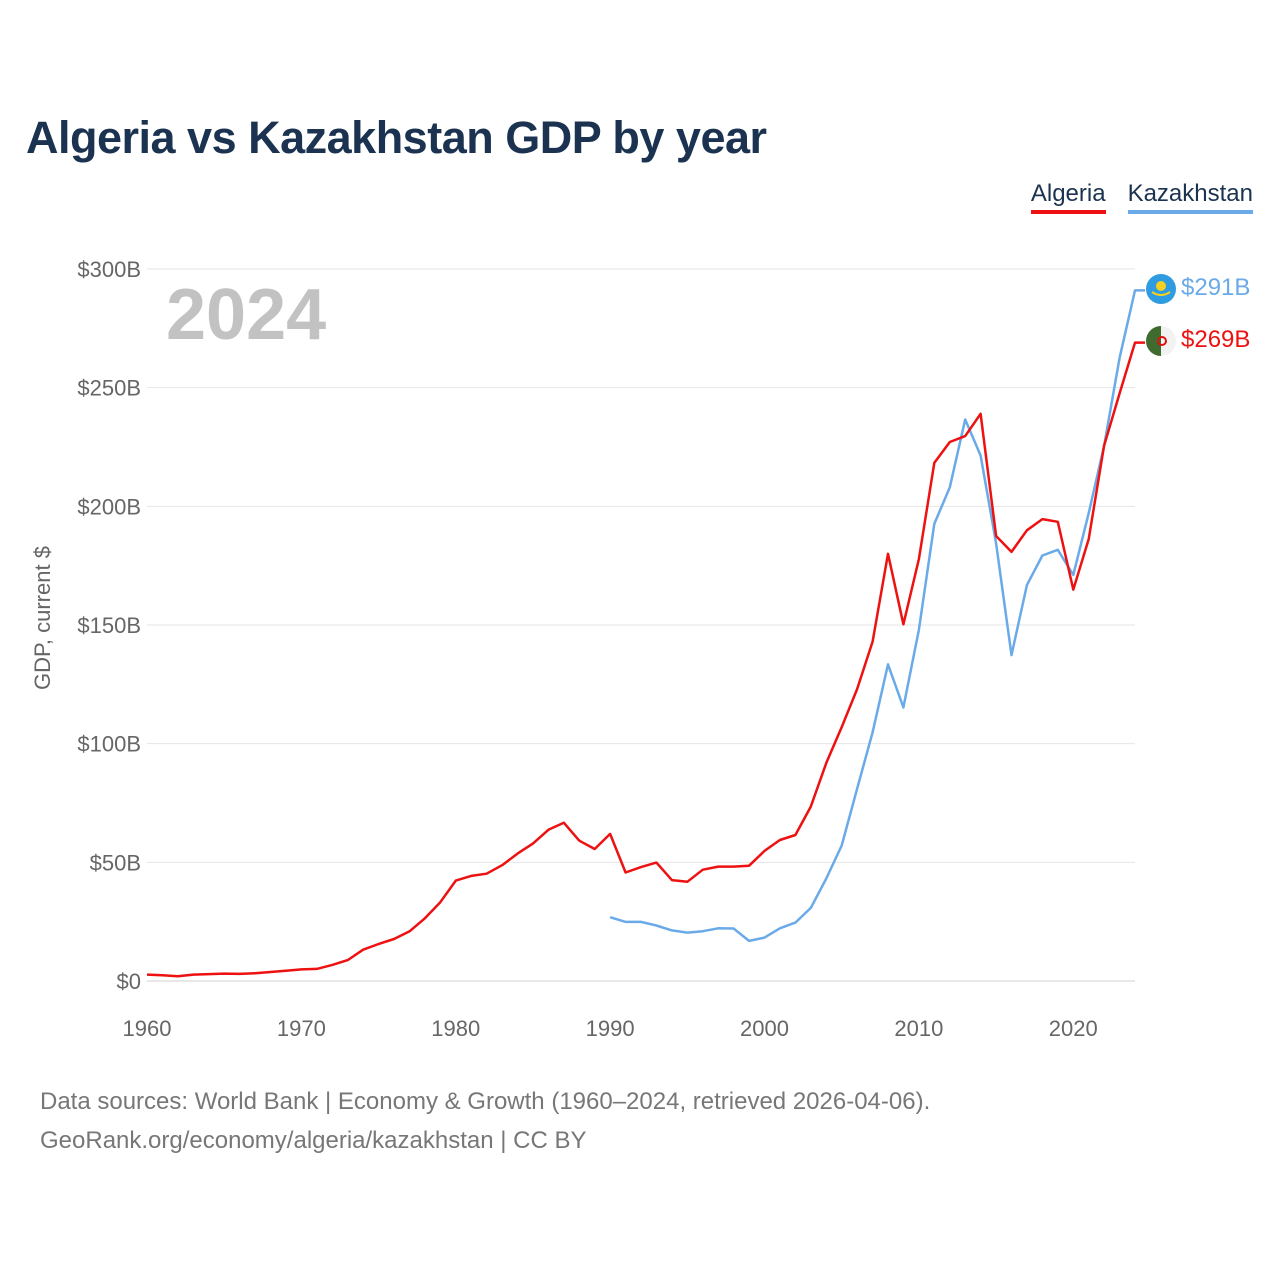 Image resolution: width=1280 pixels, height=1280 pixels. What do you see at coordinates (109, 269) in the screenshot?
I see `y-tick-label: $300B` at bounding box center [109, 269].